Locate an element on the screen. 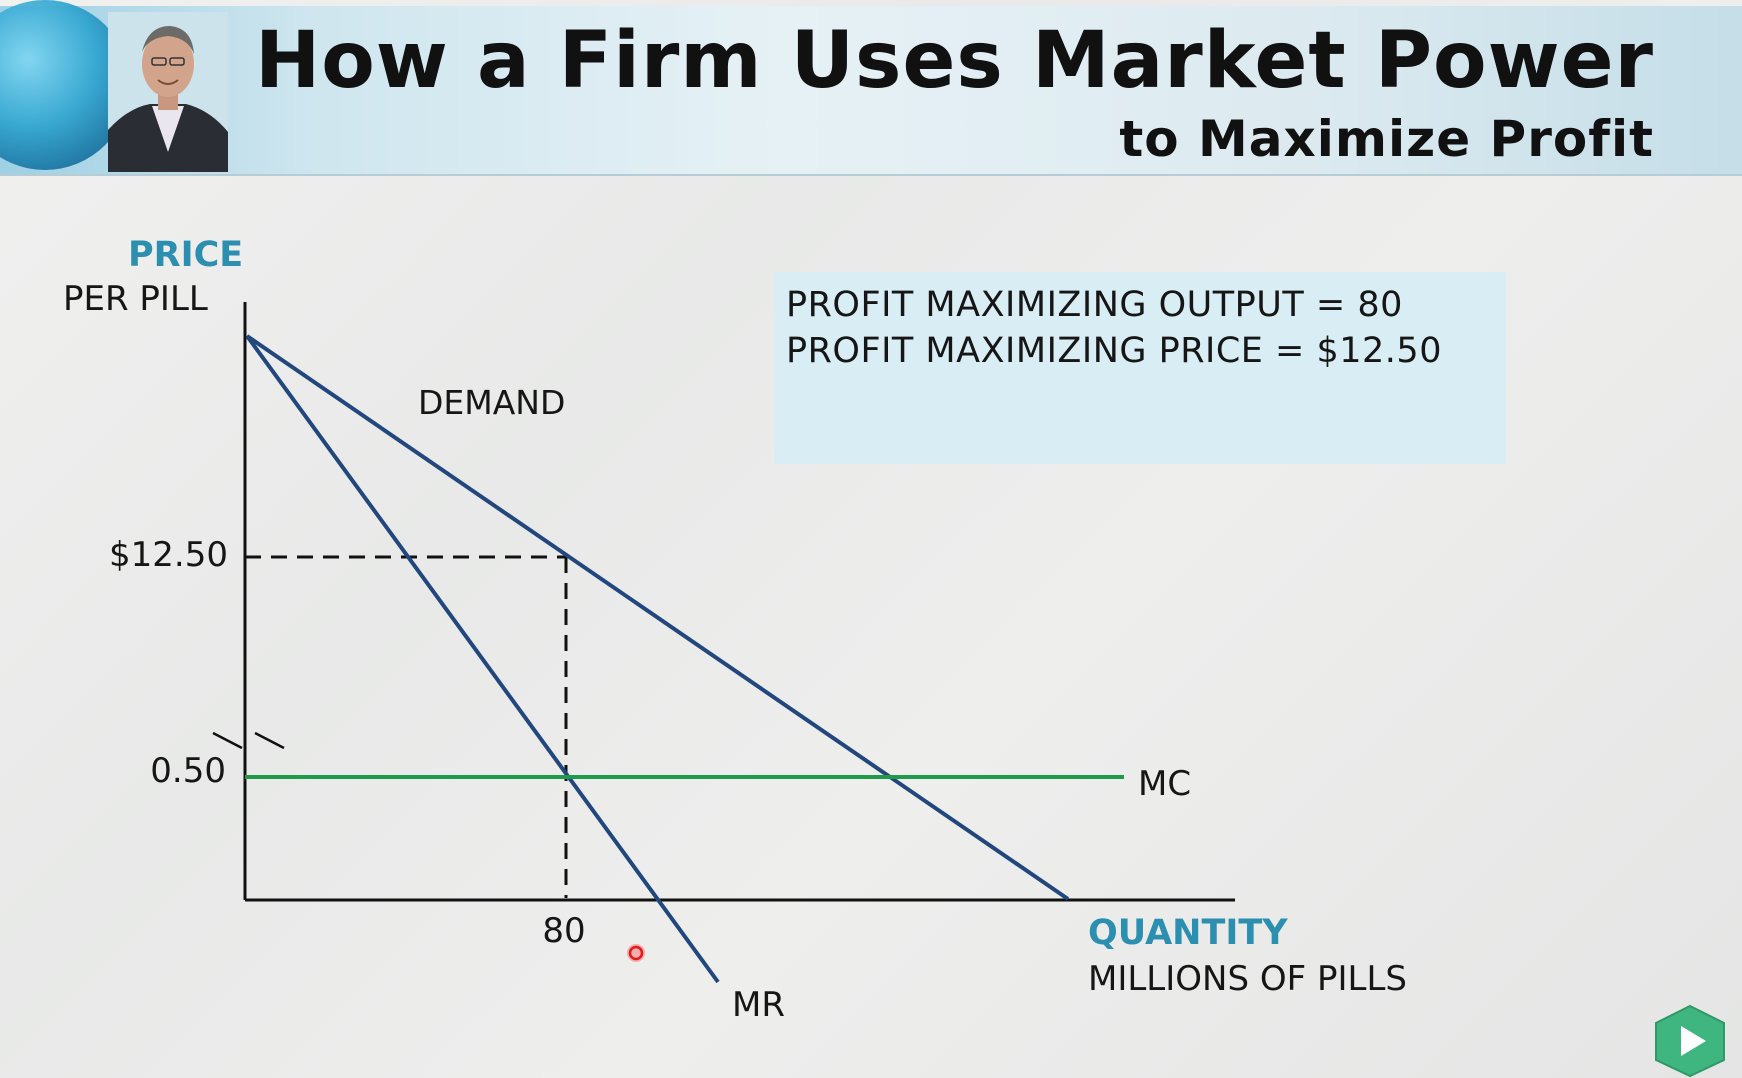  profit-output-text: PROFIT MAXIMIZING OUTPUT = 80 is located at coordinates (1094, 305).